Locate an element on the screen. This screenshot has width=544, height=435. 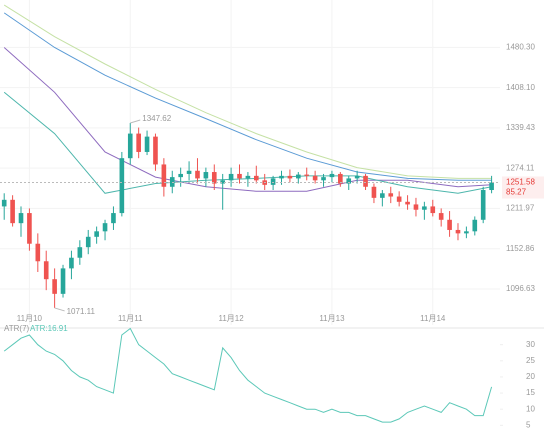
indicator-name: ATR(7) is located at coordinates (17, 328).